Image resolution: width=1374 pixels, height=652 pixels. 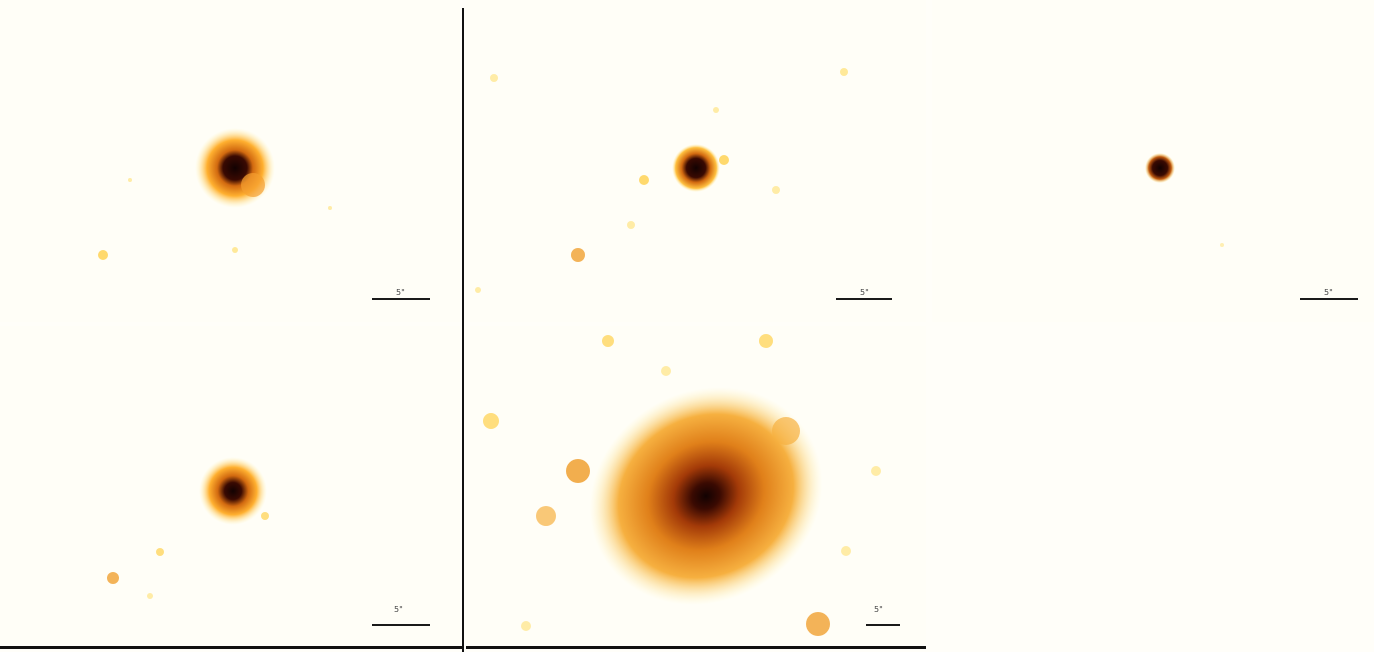 I want to click on bottom-border-left, so click(x=231, y=647).